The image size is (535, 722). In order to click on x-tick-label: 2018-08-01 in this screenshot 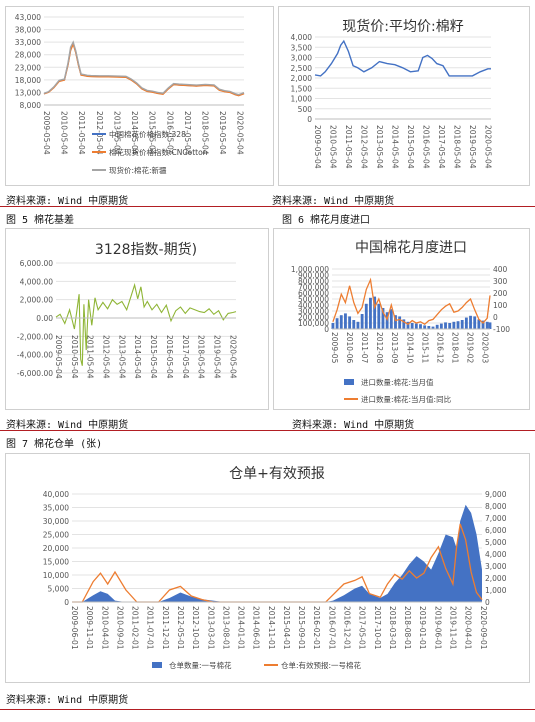, I will do `click(407, 628)`.